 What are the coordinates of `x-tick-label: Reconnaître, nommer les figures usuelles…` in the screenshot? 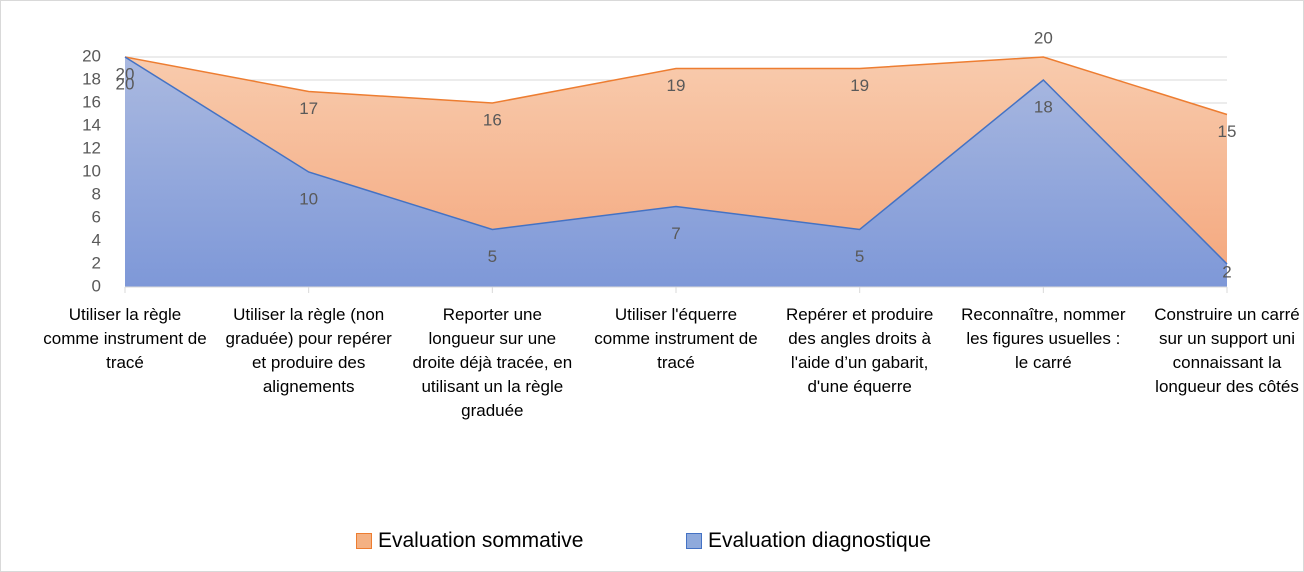 It's located at (1043, 338).